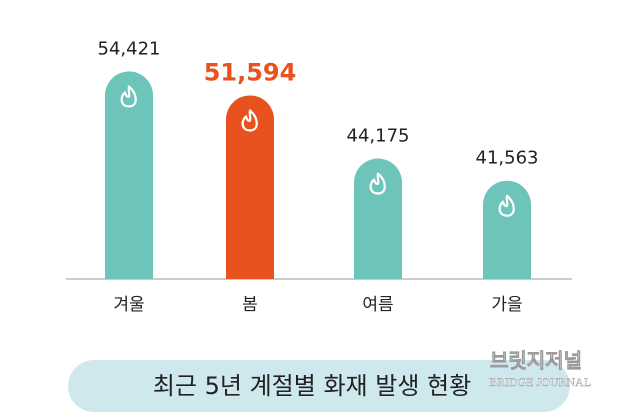 The height and width of the screenshot is (420, 624). I want to click on chart-title: 최근 5년 계절별 화재 발생 현황, so click(312, 386).